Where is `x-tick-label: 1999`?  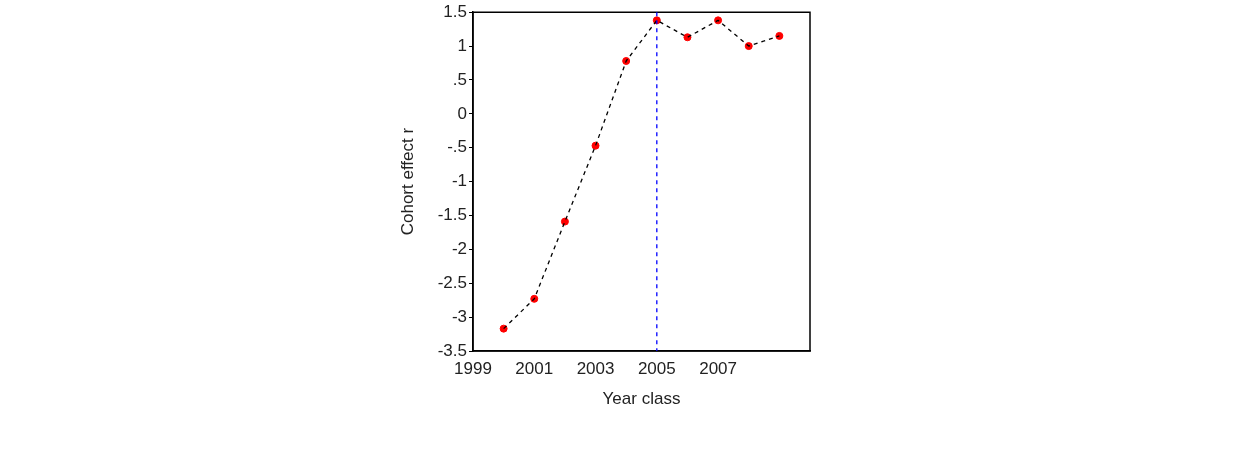 x-tick-label: 1999 is located at coordinates (473, 368).